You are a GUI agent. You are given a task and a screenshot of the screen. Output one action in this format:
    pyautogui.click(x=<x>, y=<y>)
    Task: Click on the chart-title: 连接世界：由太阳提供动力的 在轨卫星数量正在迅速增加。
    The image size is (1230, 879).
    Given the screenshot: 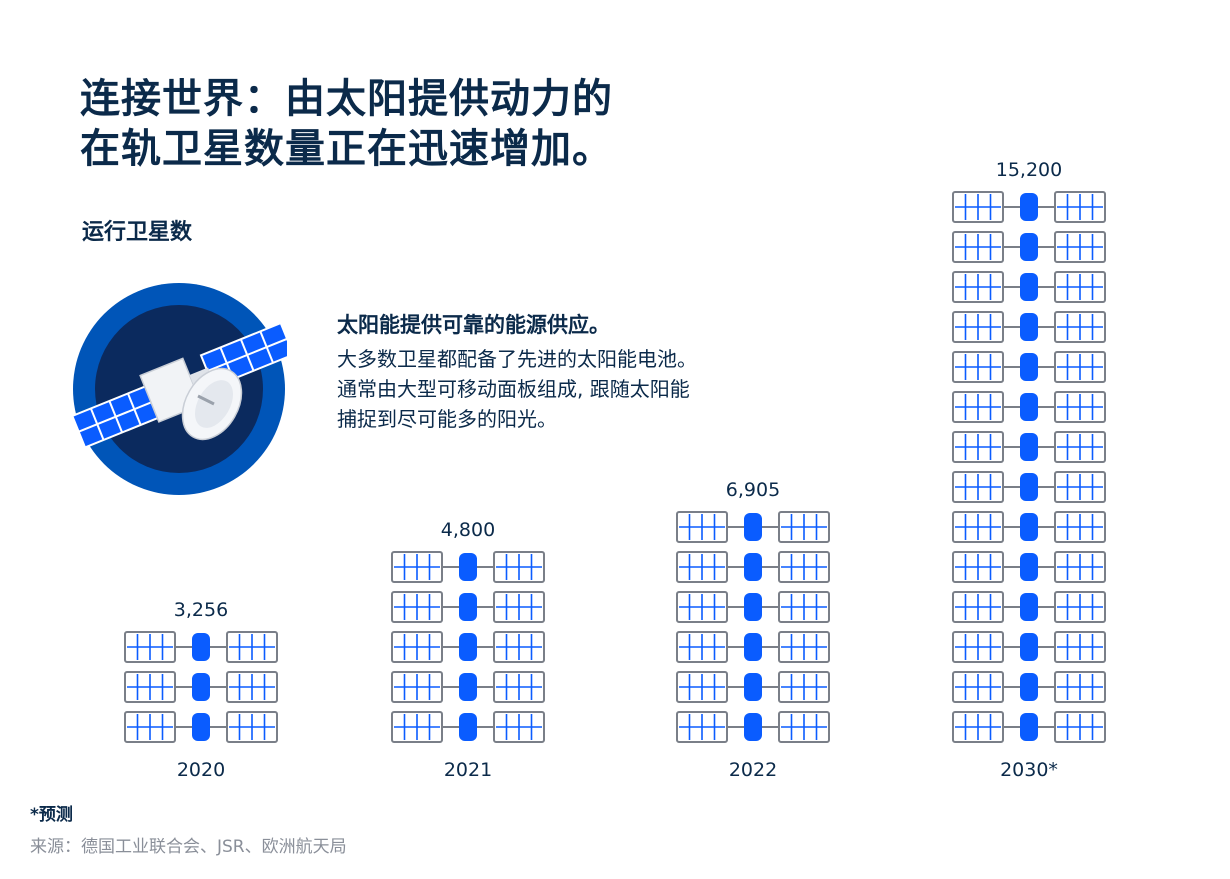 What is the action you would take?
    pyautogui.click(x=346, y=124)
    